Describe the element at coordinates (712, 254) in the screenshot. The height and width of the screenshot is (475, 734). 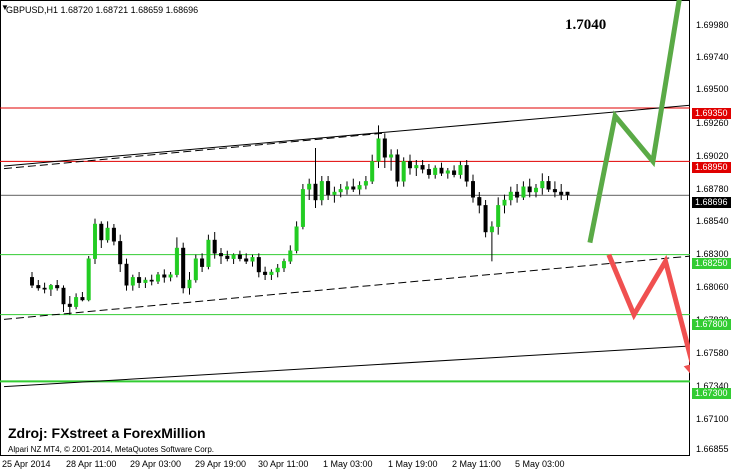
I see `price-tick-label: 1.68300` at that location.